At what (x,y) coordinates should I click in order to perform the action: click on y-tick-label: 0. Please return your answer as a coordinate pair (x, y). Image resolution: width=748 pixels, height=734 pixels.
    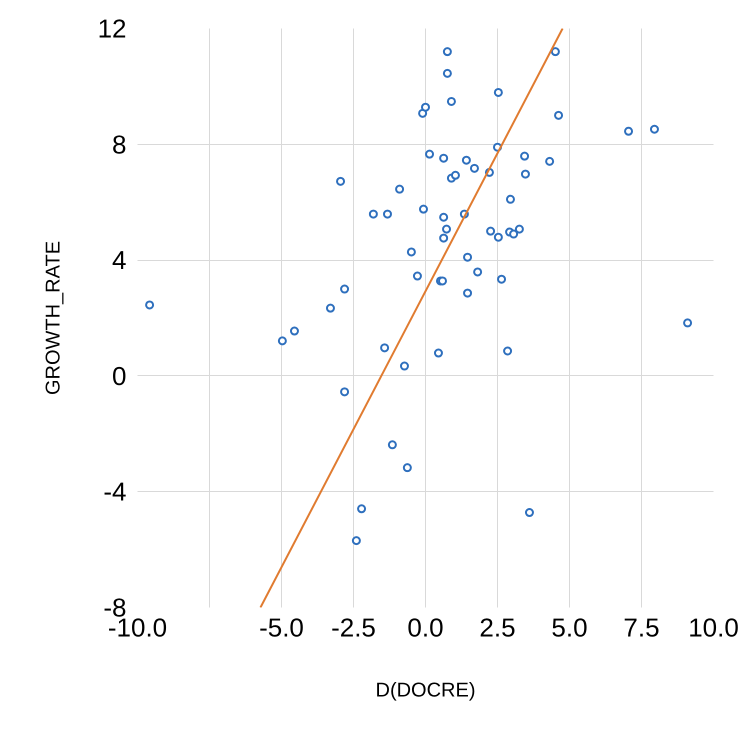
    Looking at the image, I should click on (119, 375).